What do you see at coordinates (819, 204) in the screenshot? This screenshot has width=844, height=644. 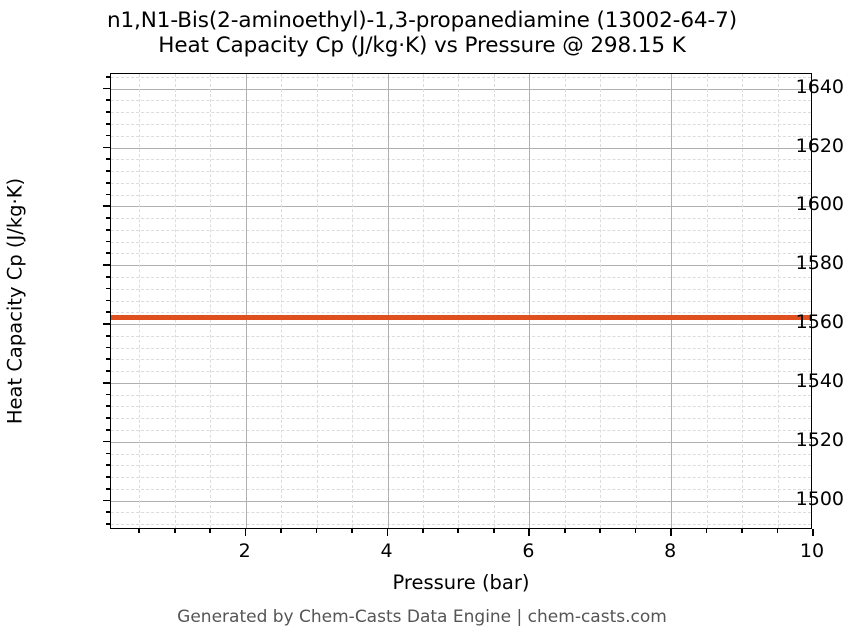 I see `y-tick-label: 1600` at bounding box center [819, 204].